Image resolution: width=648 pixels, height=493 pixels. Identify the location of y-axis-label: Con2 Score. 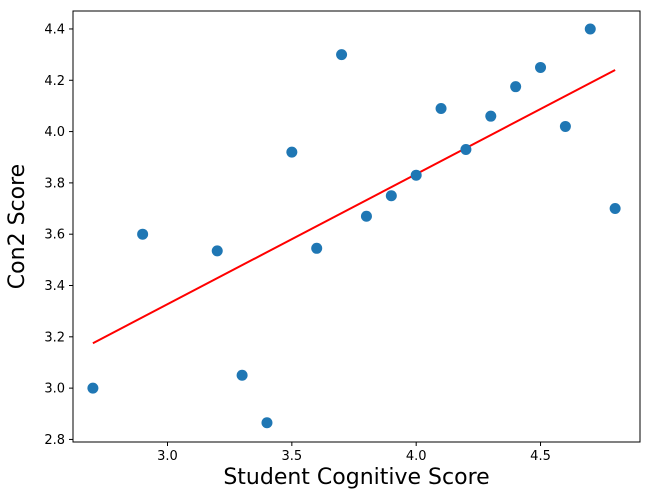
(17, 226).